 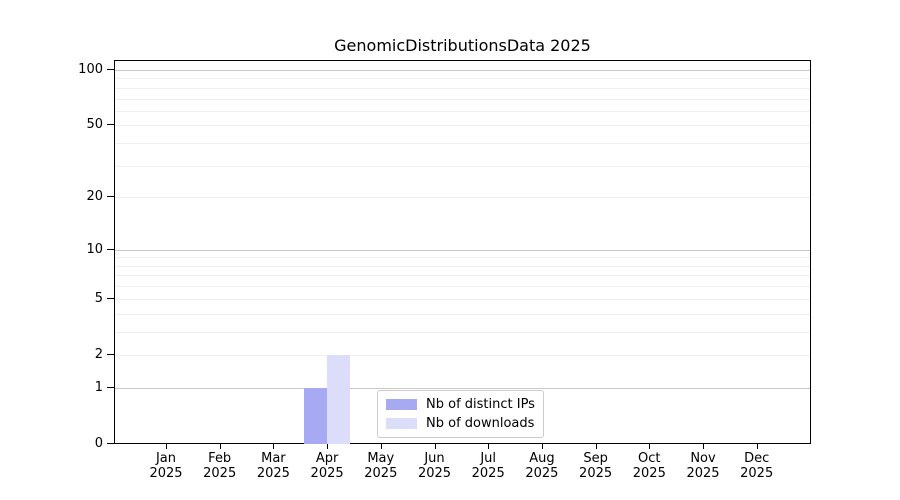 I want to click on y-tick-label: 5, so click(x=98, y=298).